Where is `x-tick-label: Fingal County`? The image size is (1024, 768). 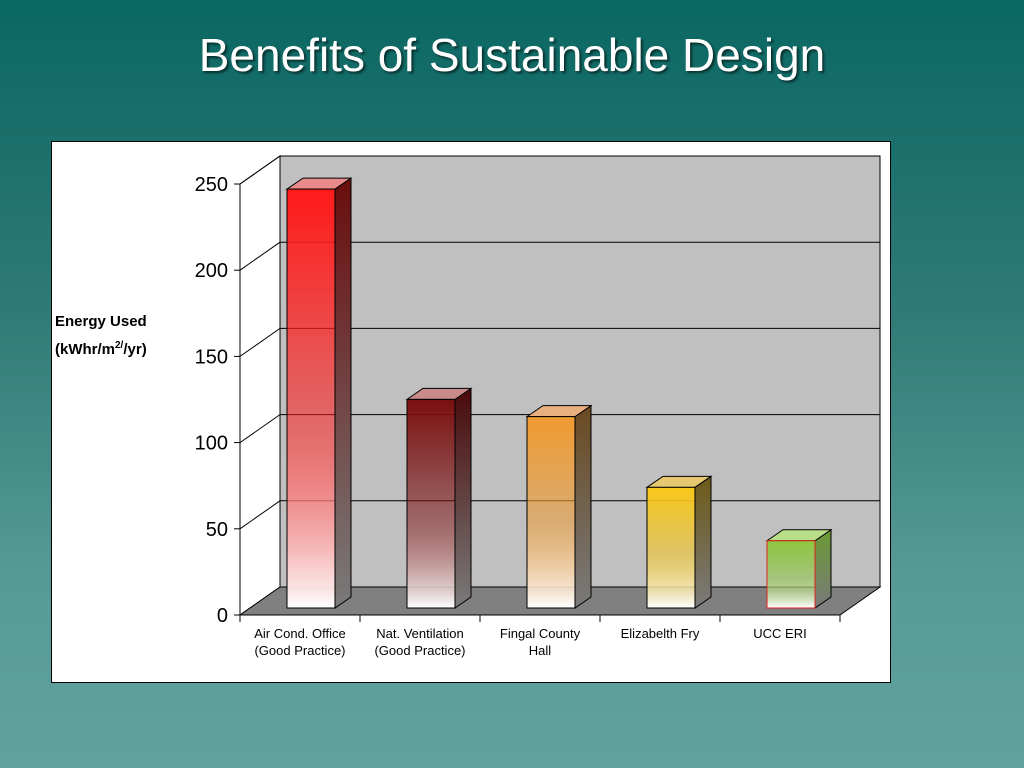 x-tick-label: Fingal County is located at coordinates (540, 633).